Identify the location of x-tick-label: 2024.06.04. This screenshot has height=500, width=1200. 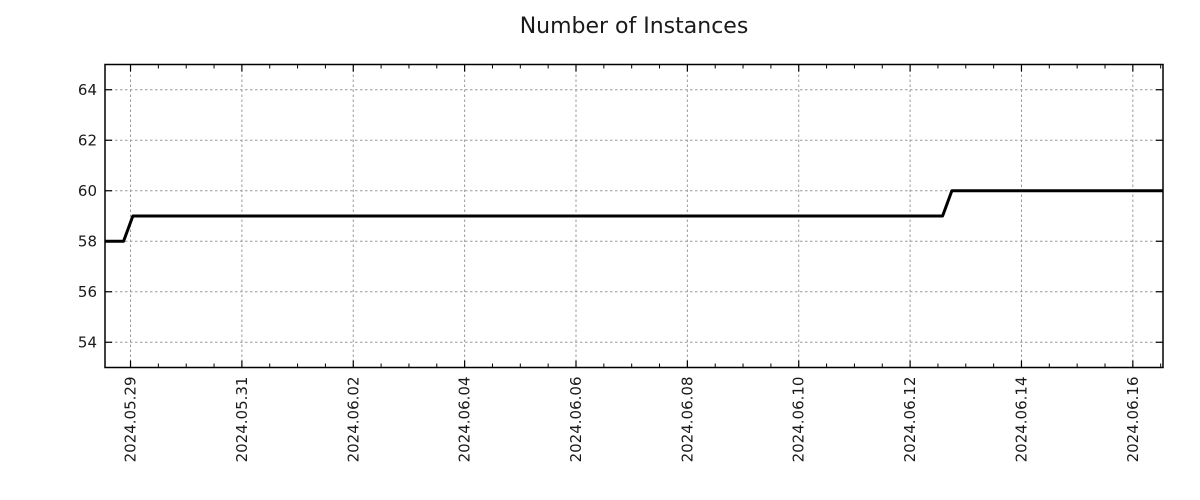
(465, 420).